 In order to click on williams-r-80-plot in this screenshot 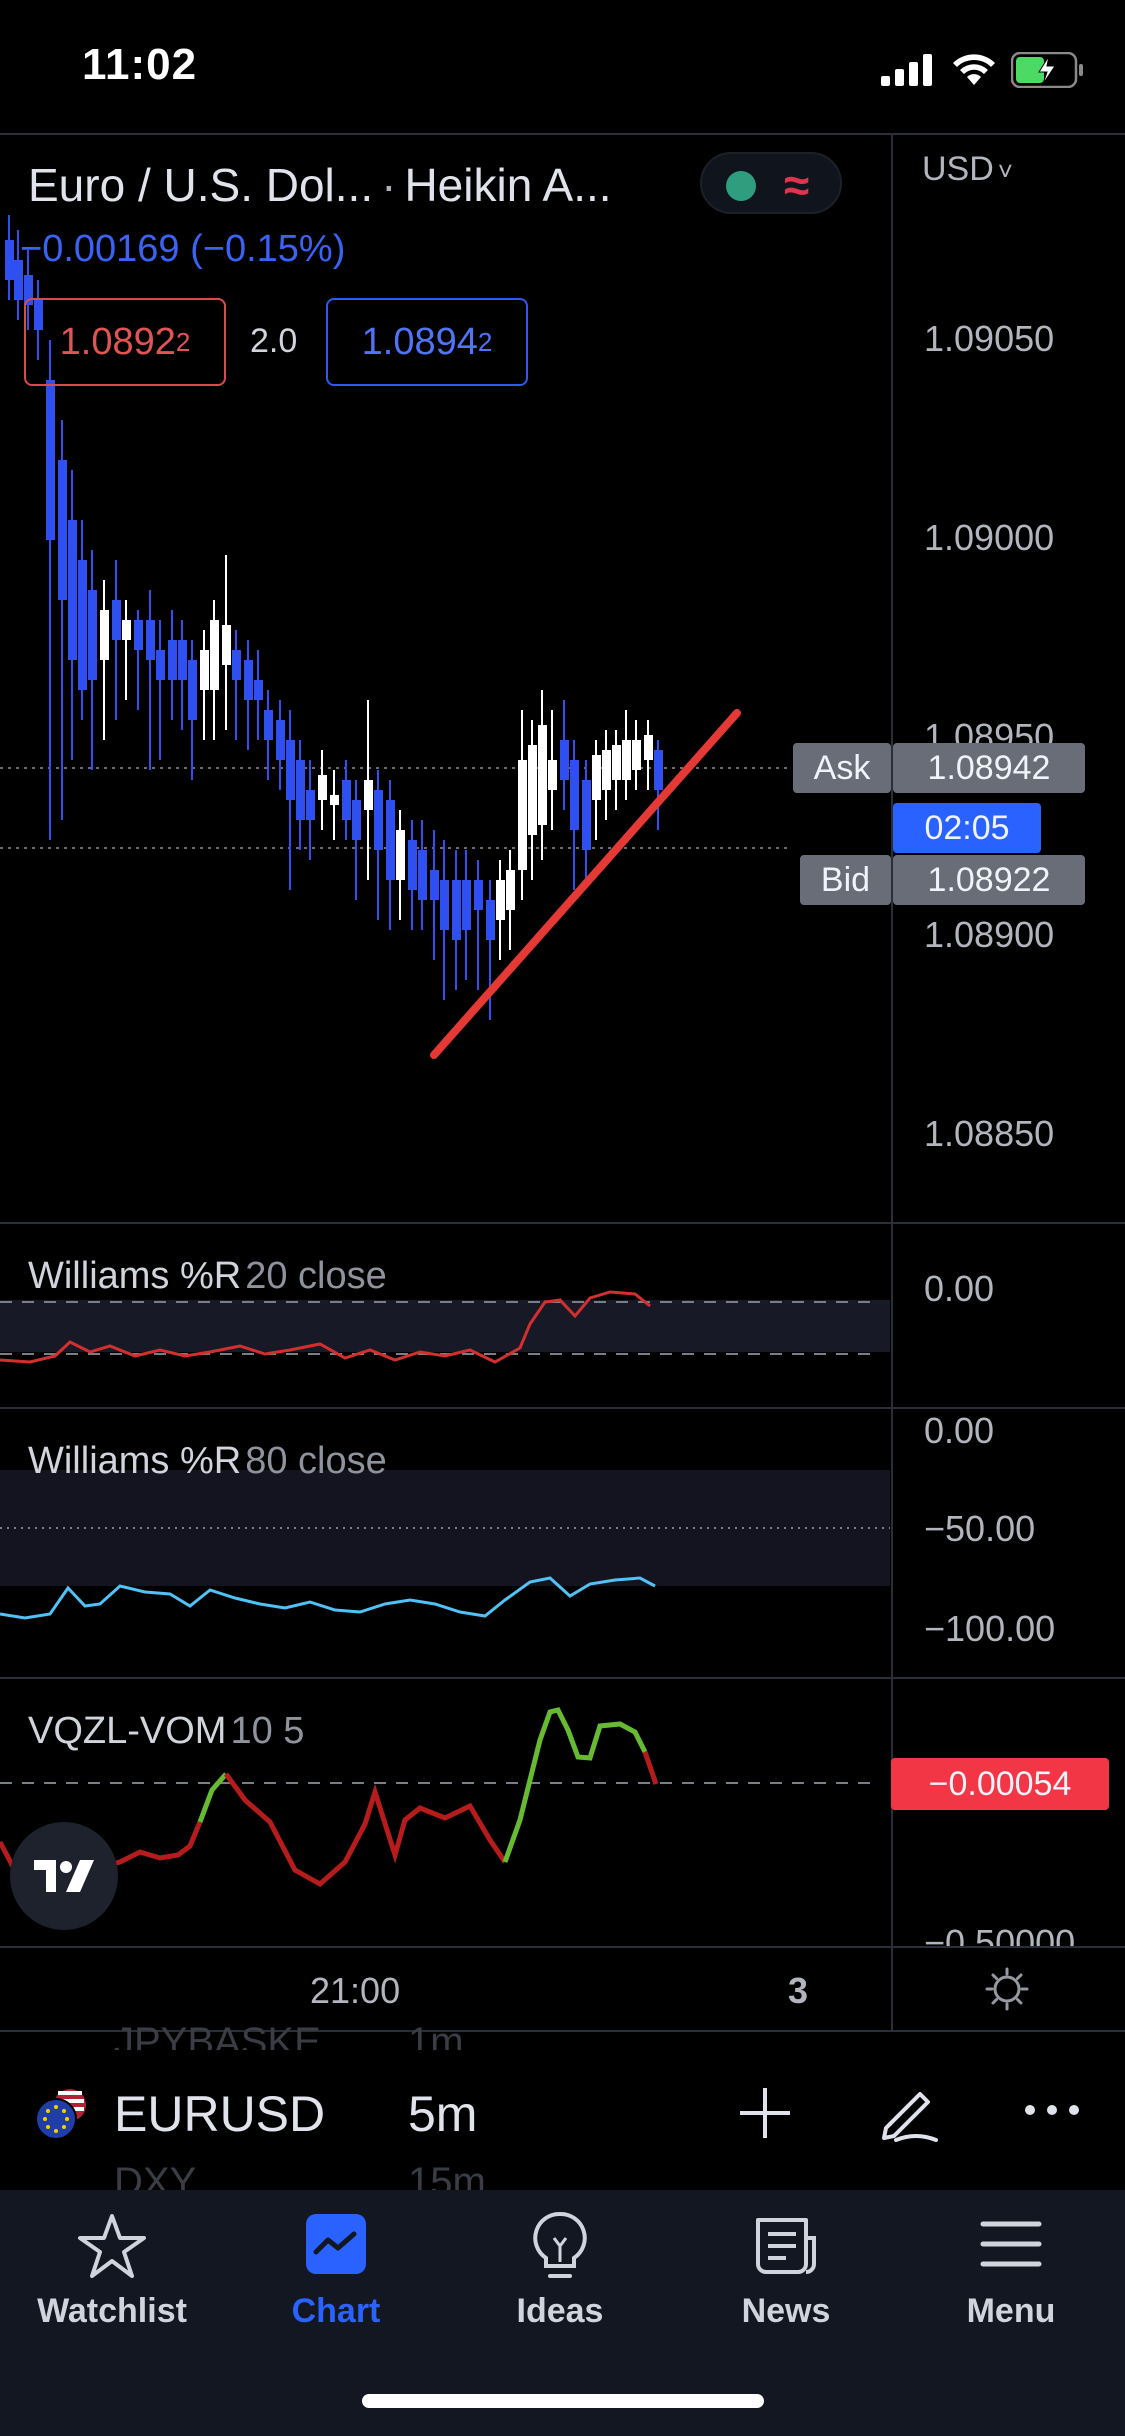, I will do `click(445, 1542)`.